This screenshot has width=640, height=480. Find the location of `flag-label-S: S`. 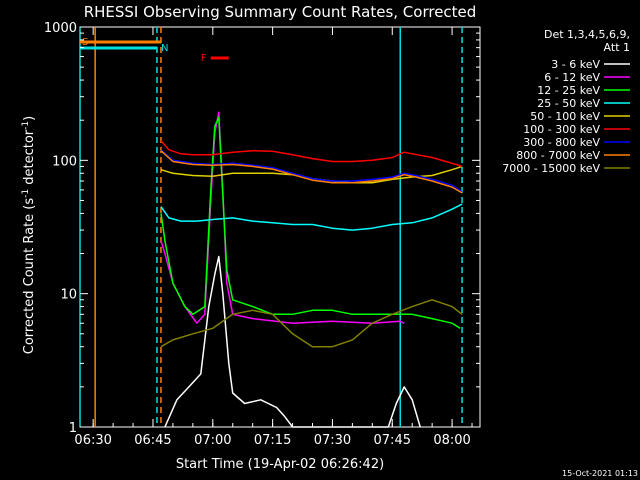

flag-label-S: S is located at coordinates (85, 42).